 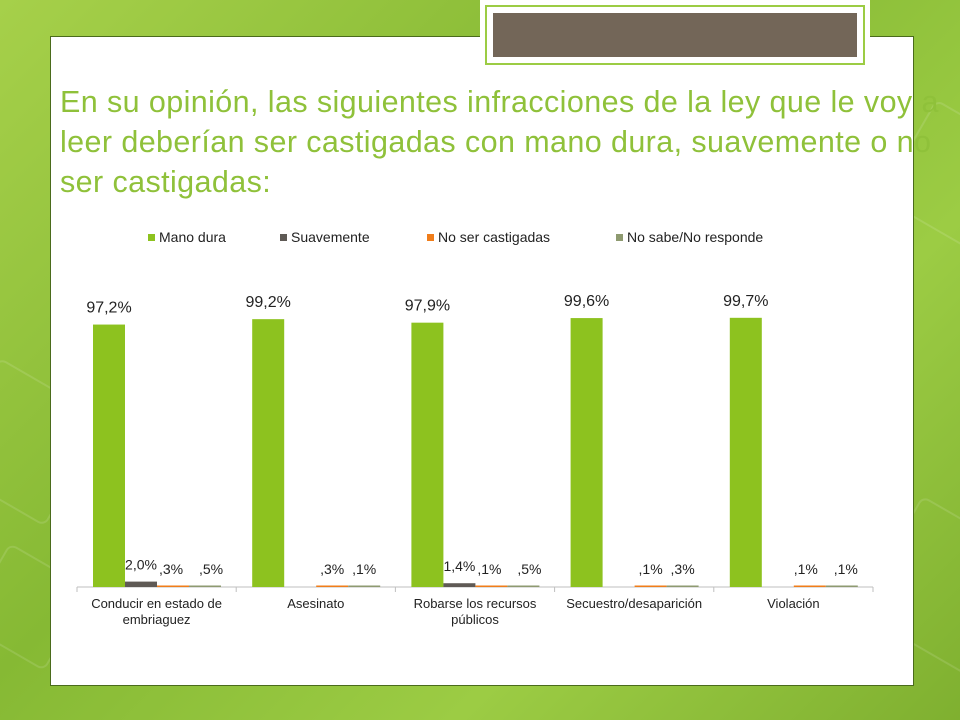 What do you see at coordinates (793, 603) in the screenshot?
I see `category-label: Violación` at bounding box center [793, 603].